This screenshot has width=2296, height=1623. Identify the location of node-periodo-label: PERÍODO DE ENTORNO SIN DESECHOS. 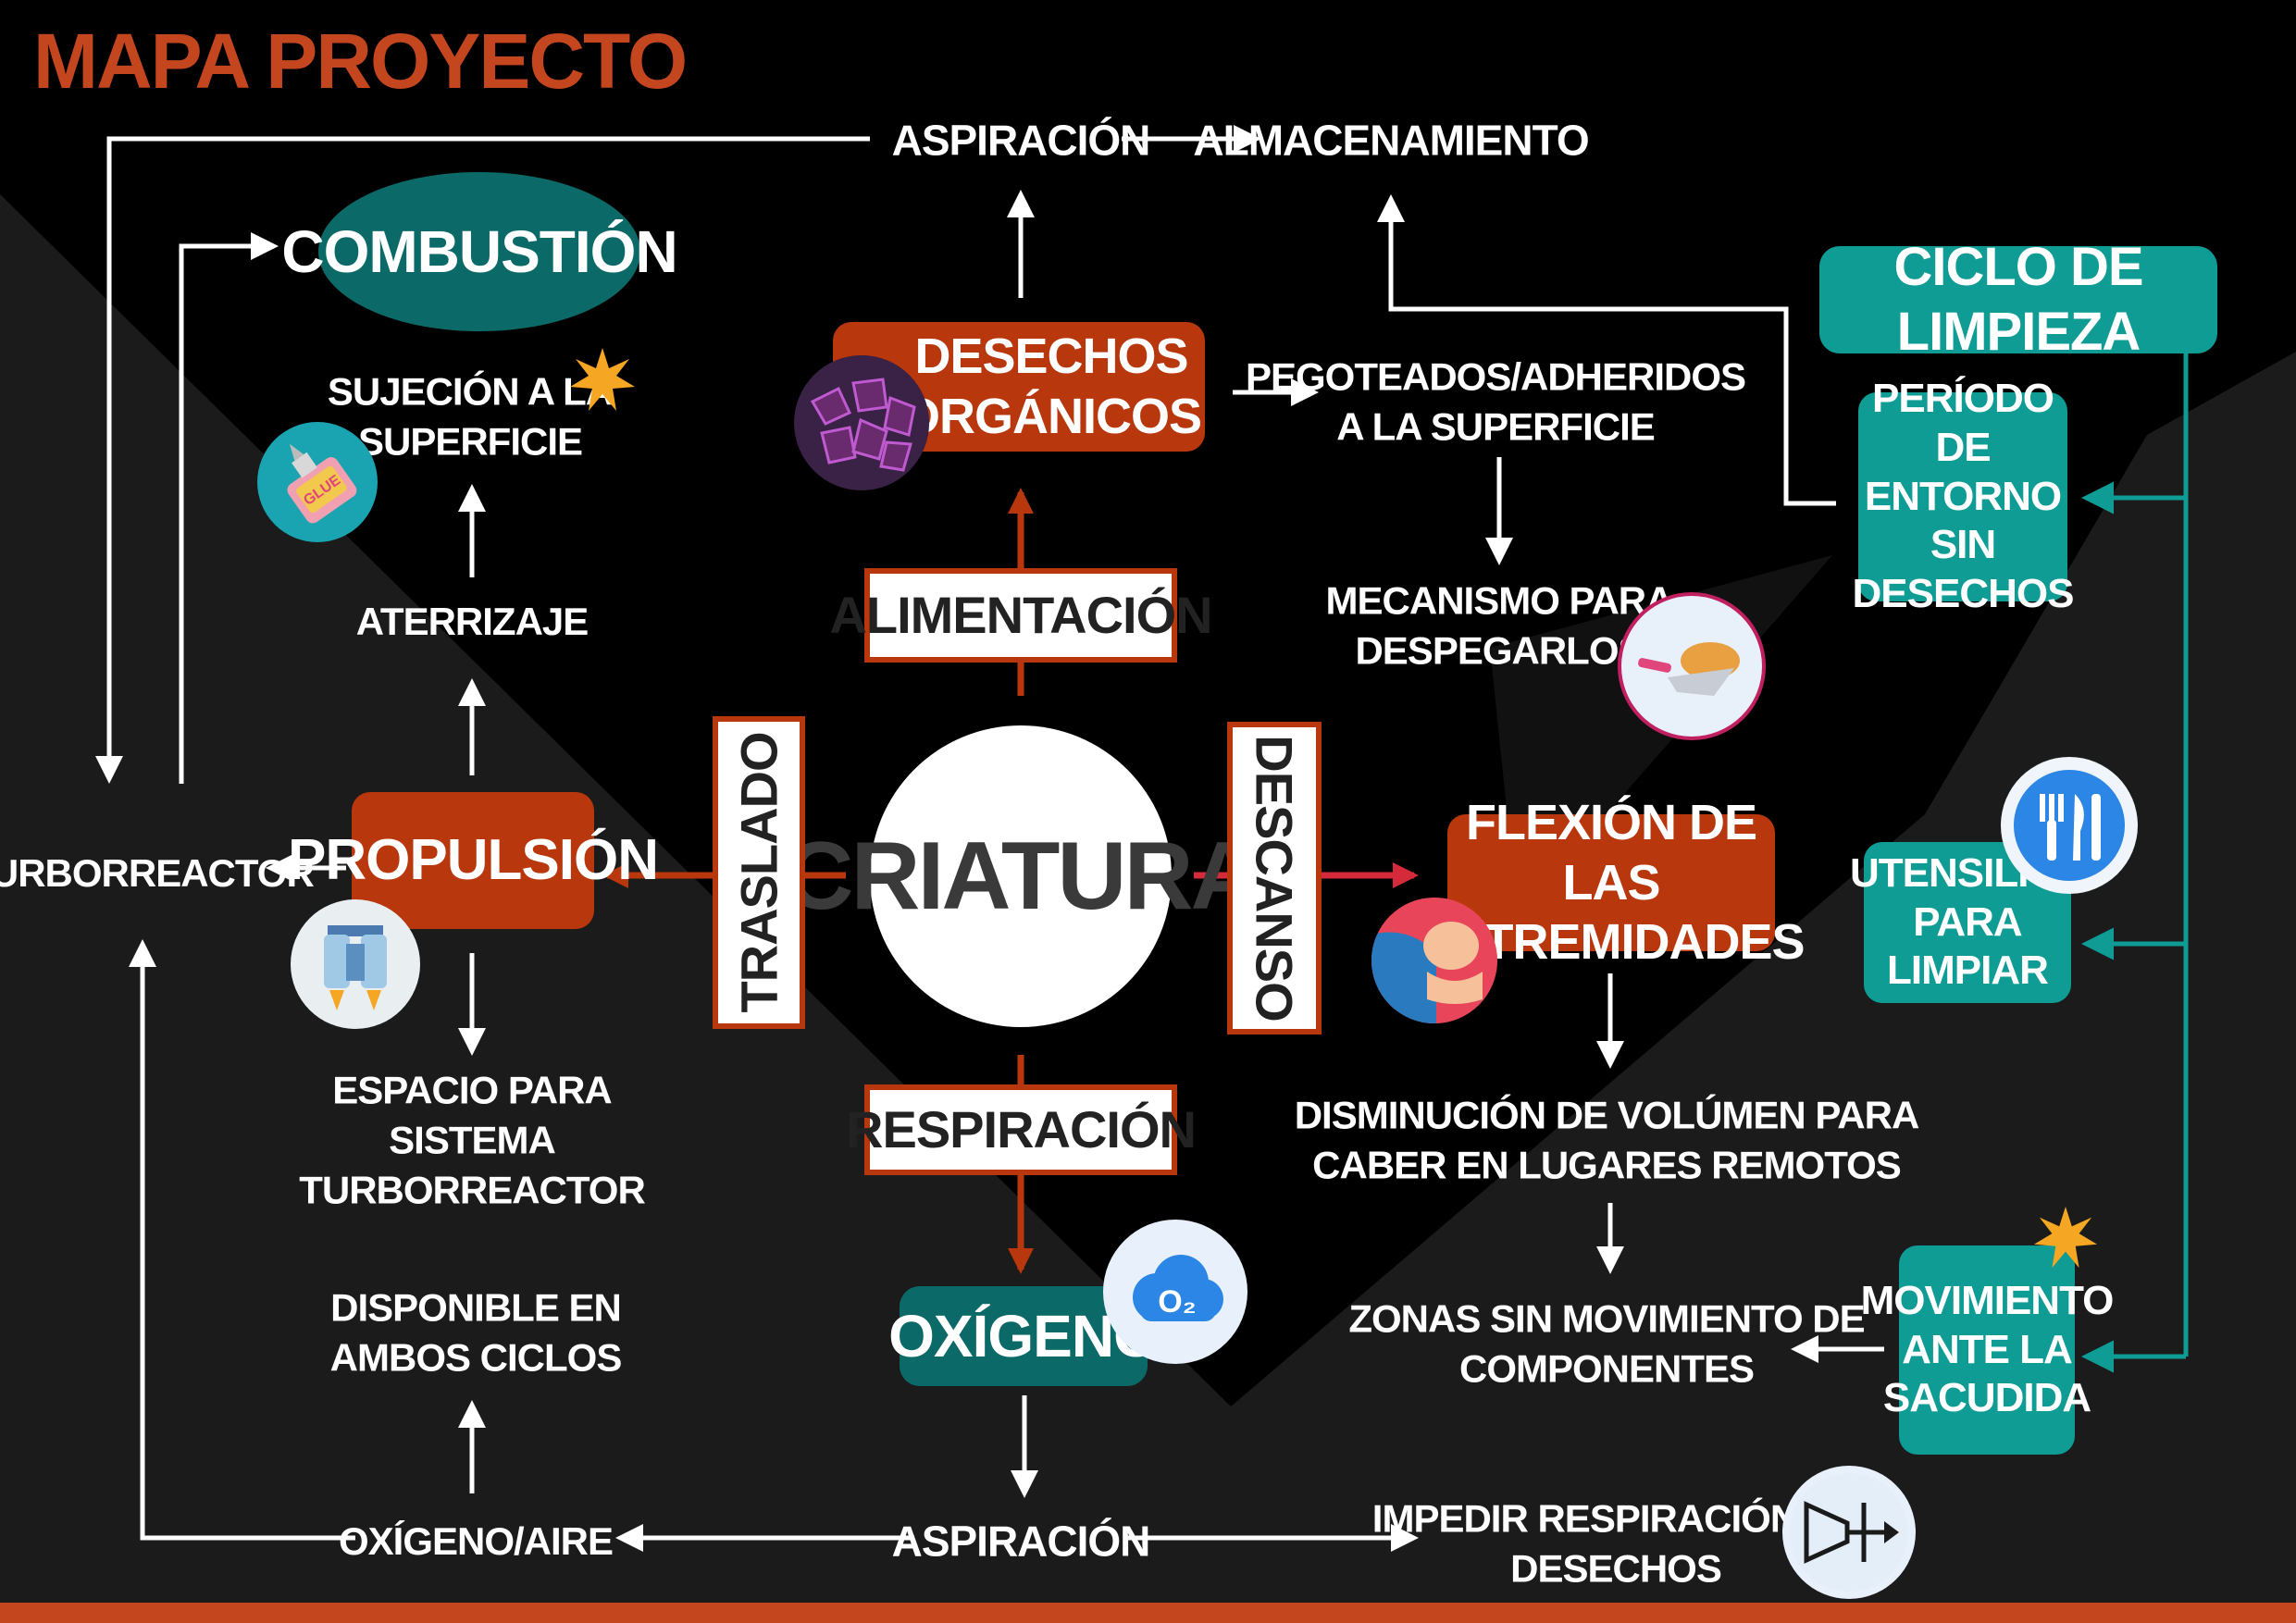
(1964, 496).